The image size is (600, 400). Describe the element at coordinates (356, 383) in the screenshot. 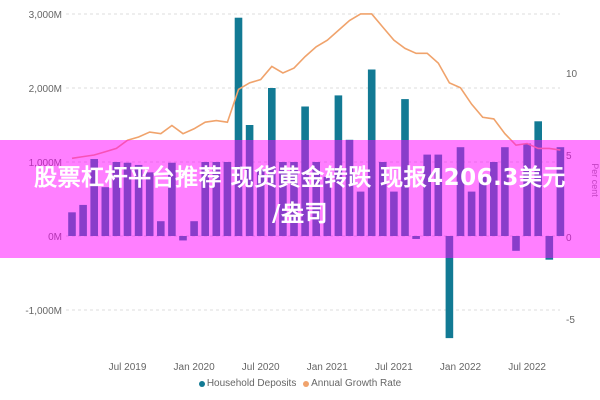

I see `legend-label: Annual Growth Rate` at that location.